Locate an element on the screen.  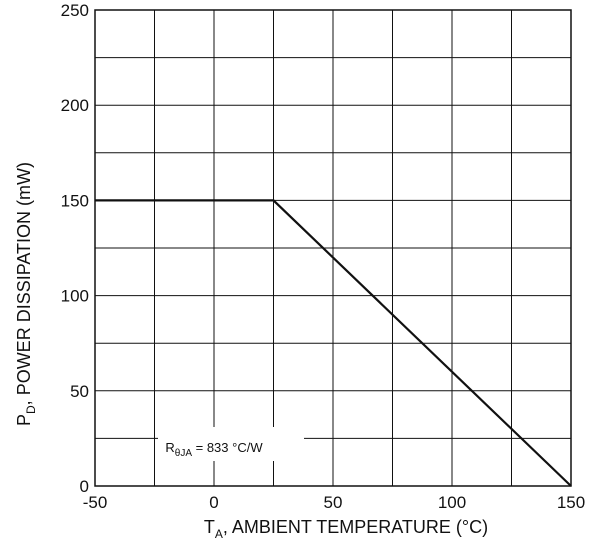
thermal-resistance-annotation: RθJA = 833 °C/W is located at coordinates (214, 449).